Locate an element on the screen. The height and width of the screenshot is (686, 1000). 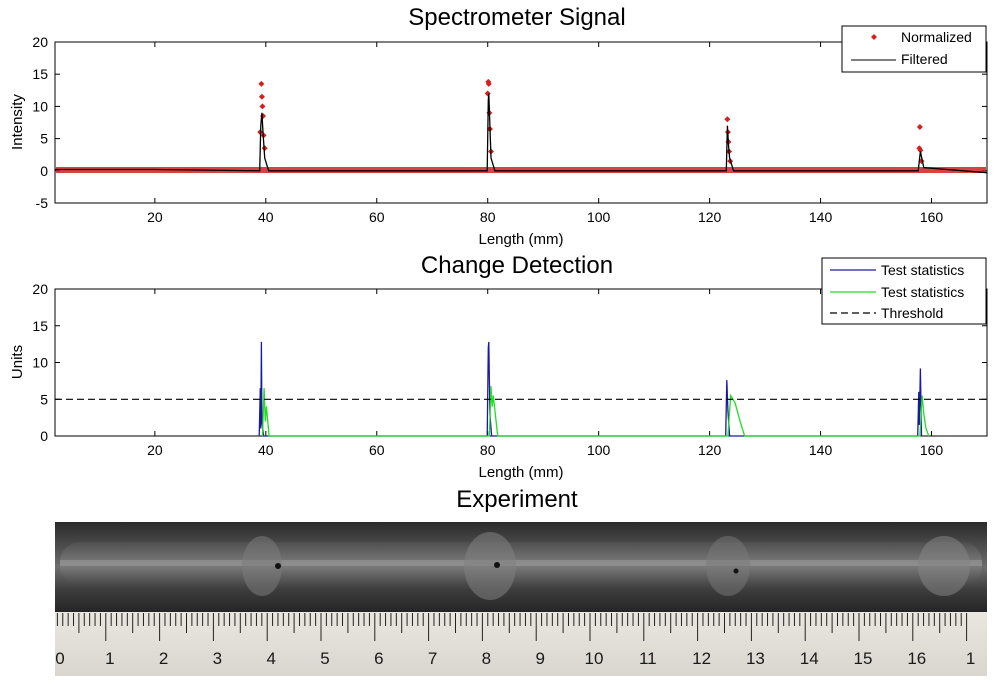
spectrometer-legend: Normalized Filtered is located at coordinates (914, 49).